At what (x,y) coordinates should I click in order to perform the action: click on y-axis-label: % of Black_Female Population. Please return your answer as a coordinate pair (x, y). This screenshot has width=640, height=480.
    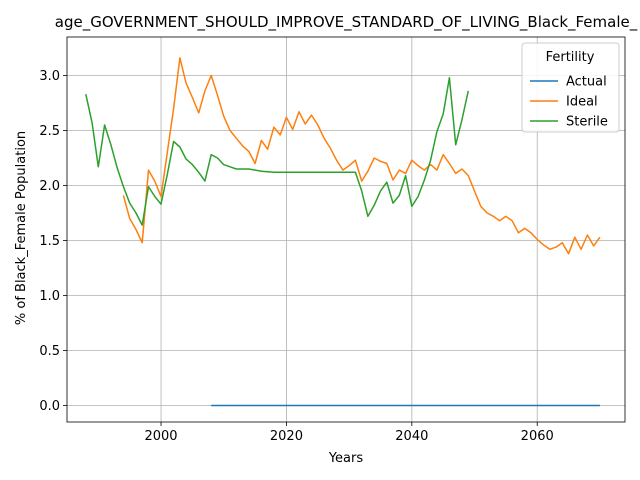
    Looking at the image, I should click on (21, 228).